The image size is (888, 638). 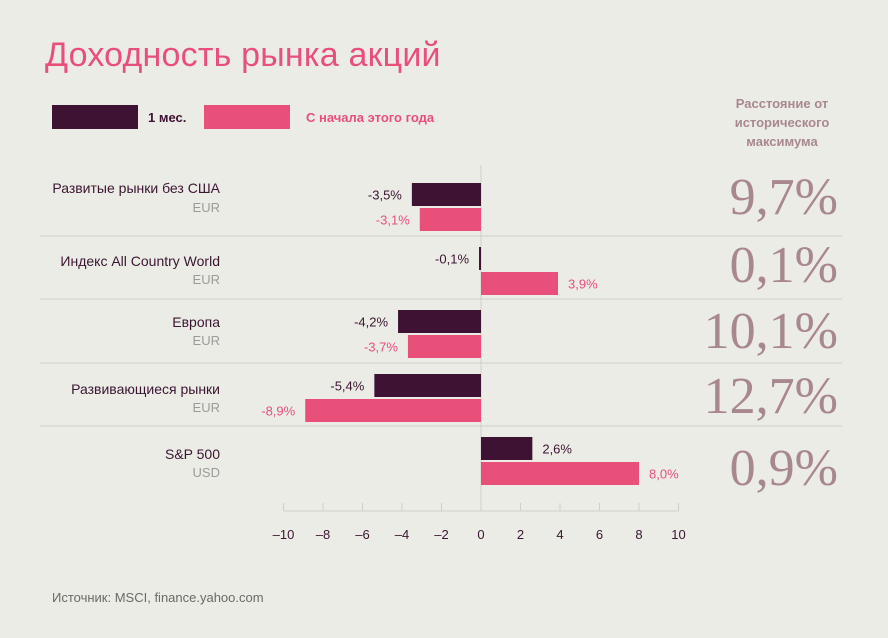 I want to click on x-tick-label: 2, so click(x=520, y=534).